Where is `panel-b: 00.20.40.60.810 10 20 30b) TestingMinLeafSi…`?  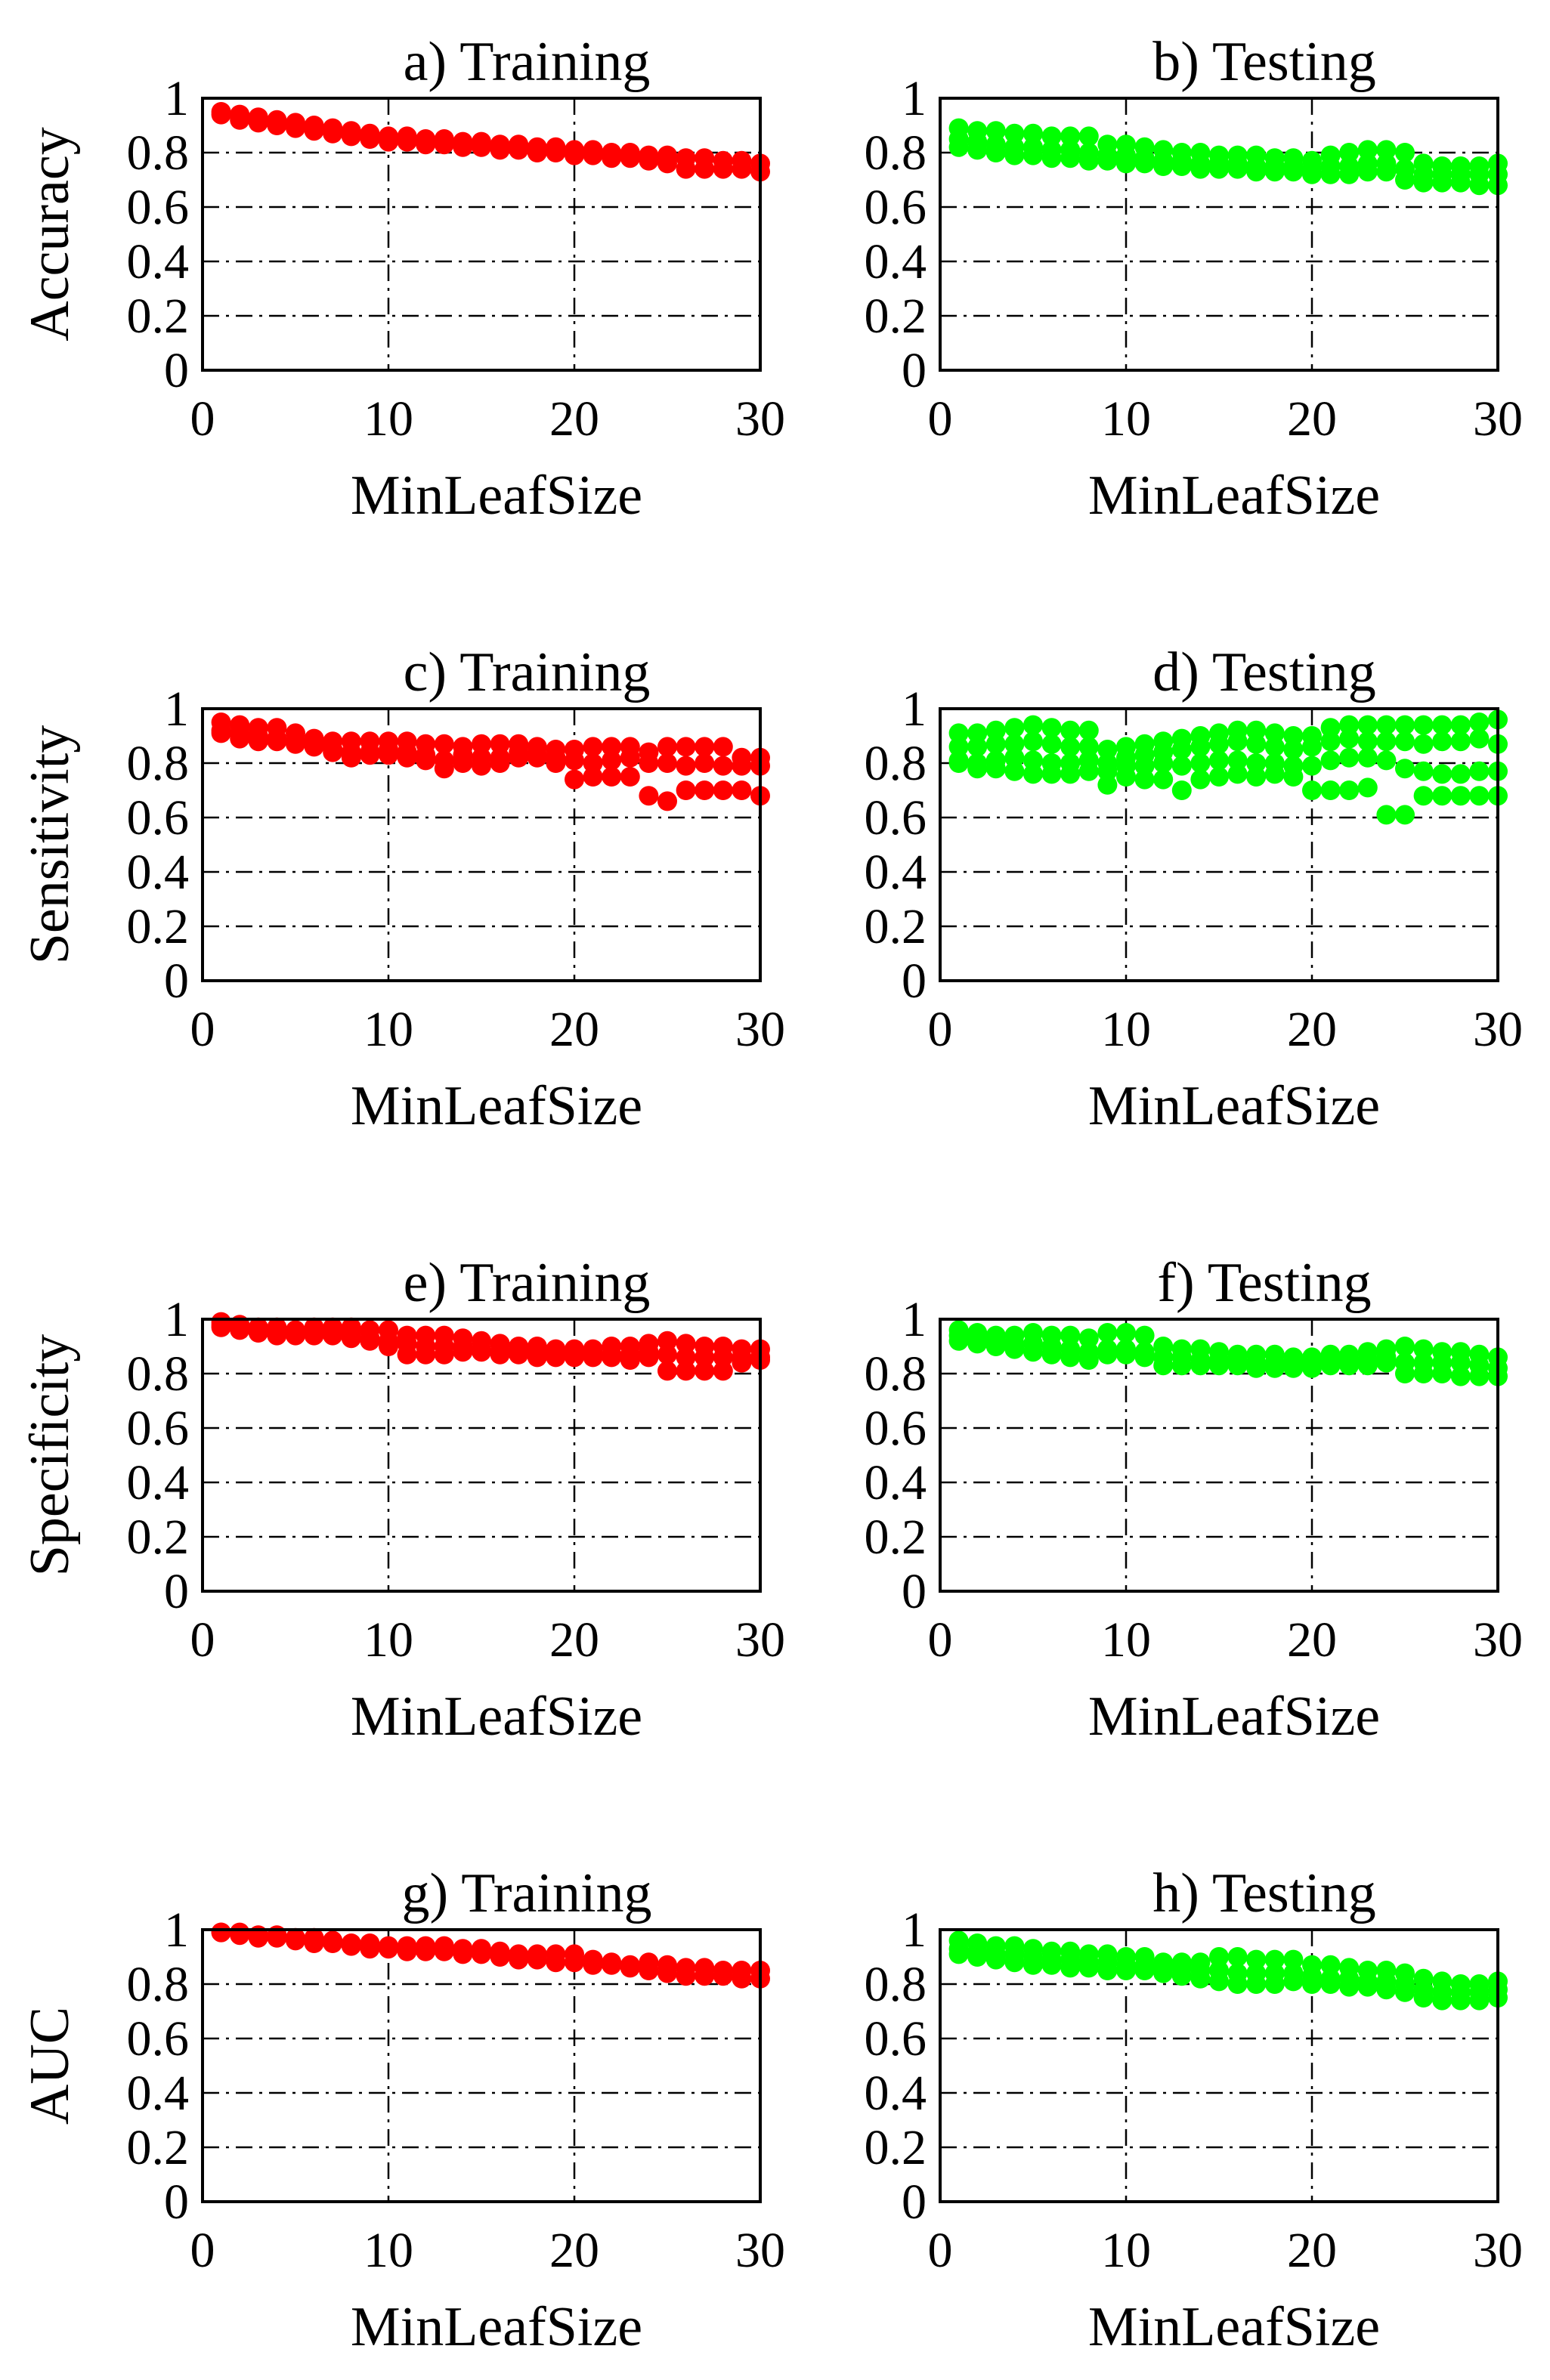
panel-b: 00.20.40.60.810 10 20 30b) TestingMinLeafSi… is located at coordinates (1194, 279).